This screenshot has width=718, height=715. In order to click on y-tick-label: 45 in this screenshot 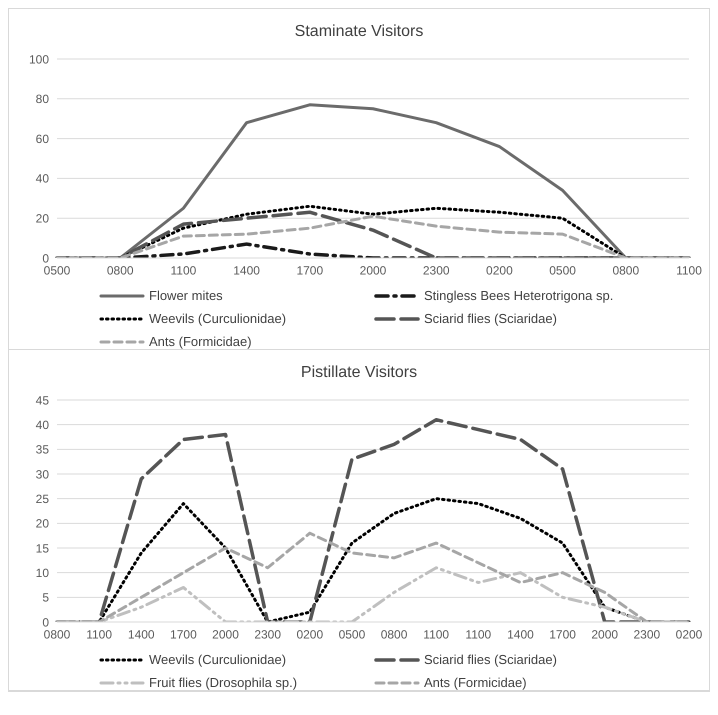, I will do `click(43, 400)`.